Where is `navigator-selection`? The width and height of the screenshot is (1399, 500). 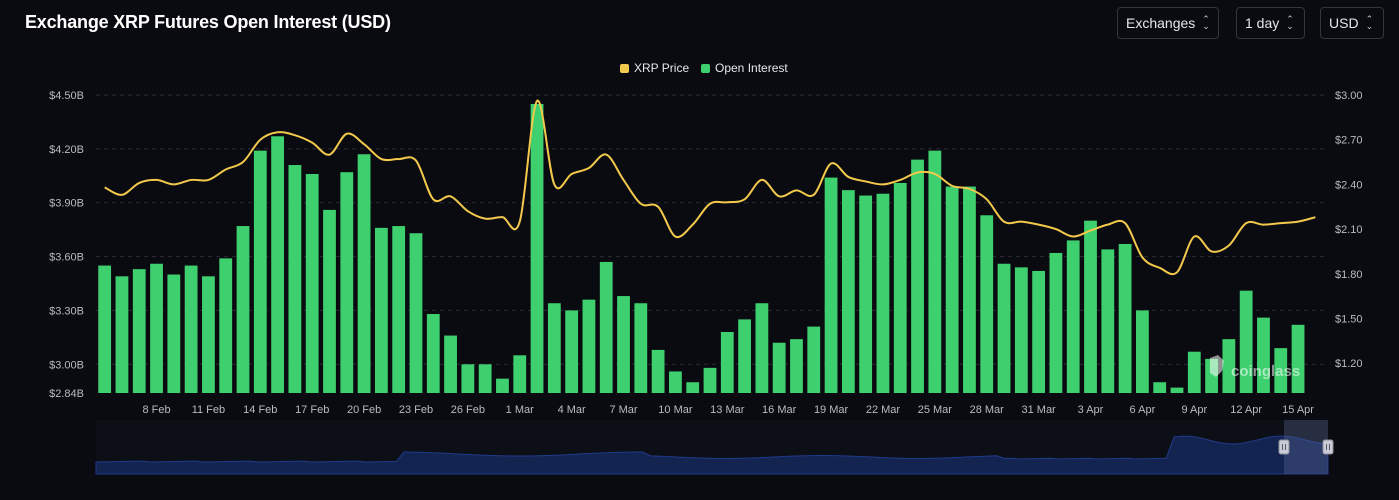
navigator-selection is located at coordinates (1306, 447).